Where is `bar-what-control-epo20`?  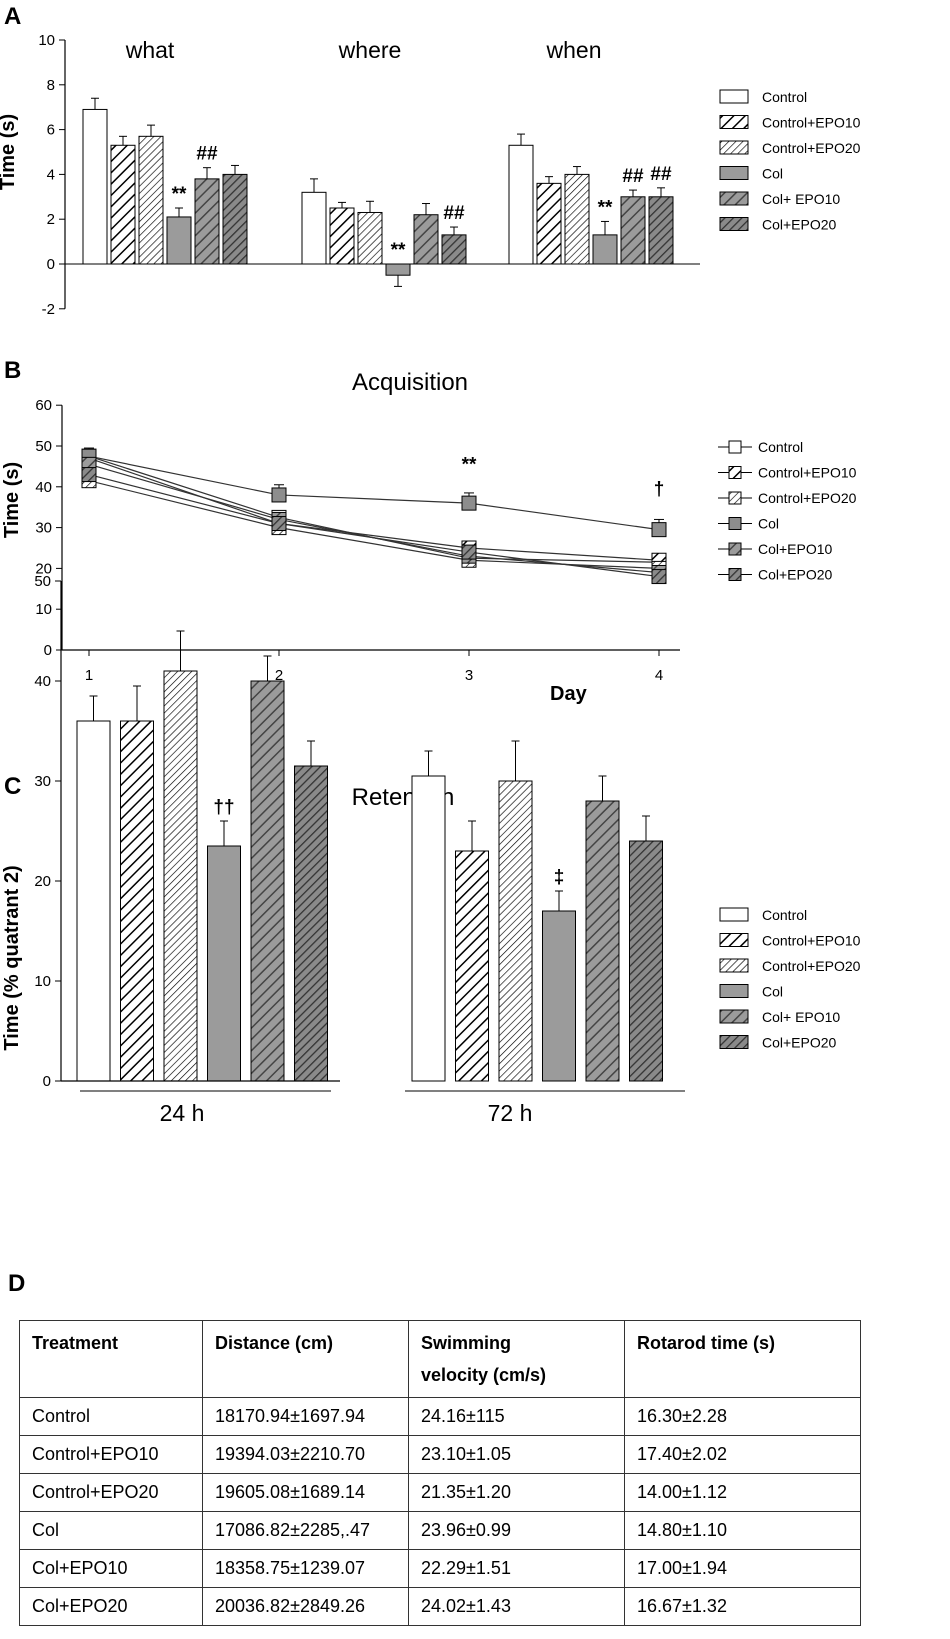 bar-what-control-epo20 is located at coordinates (151, 200).